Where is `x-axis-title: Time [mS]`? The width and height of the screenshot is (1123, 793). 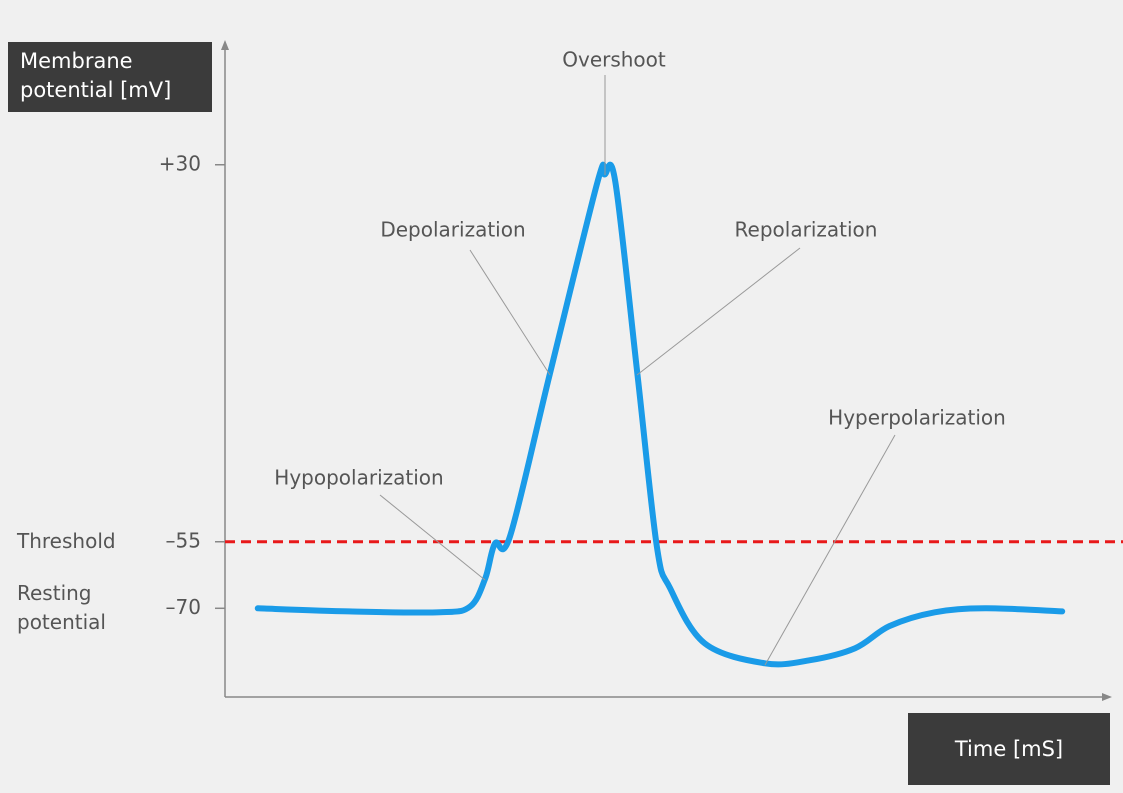 x-axis-title: Time [mS] is located at coordinates (1009, 749).